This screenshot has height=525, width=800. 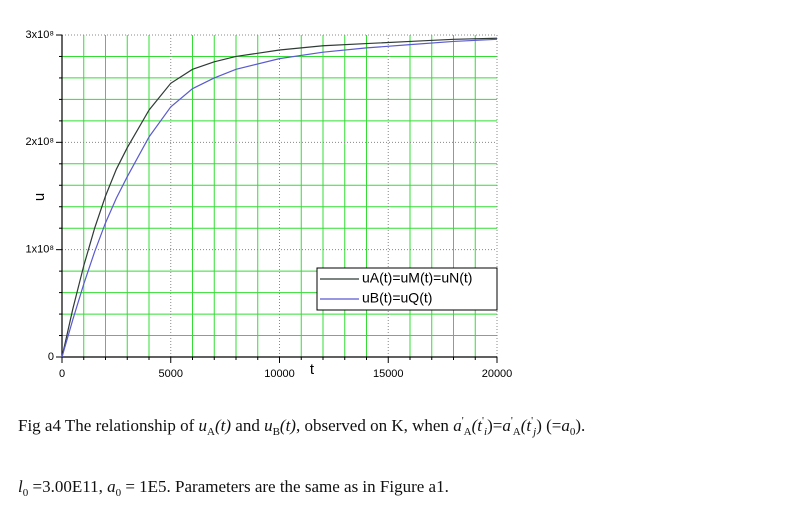 What do you see at coordinates (51, 357) in the screenshot?
I see `y-tick-label: 0` at bounding box center [51, 357].